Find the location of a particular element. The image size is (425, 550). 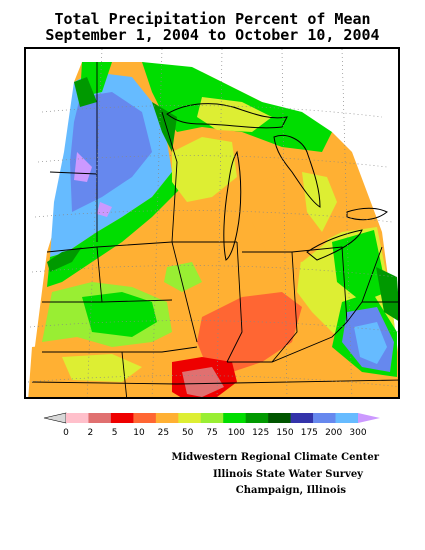

precip-band-green is located at coordinates (114, 229).